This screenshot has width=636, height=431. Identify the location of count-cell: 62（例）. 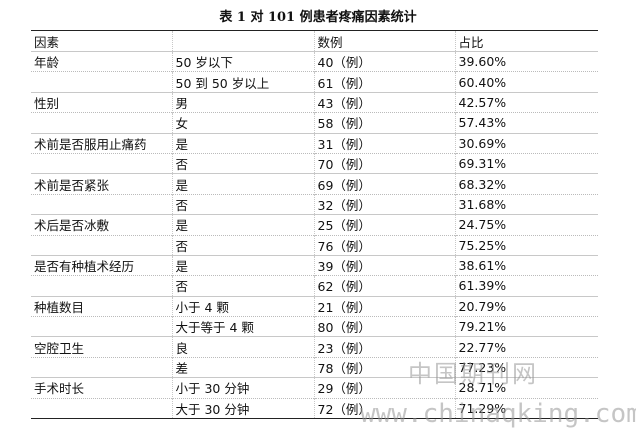
(384, 286).